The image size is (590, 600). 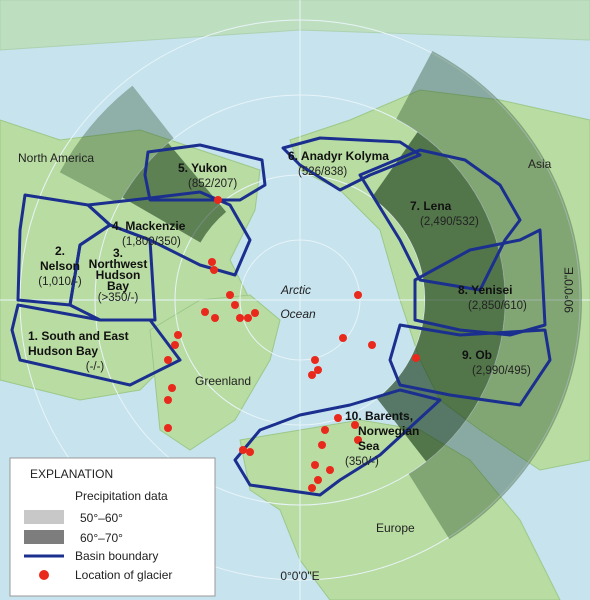 I want to click on basin-name: Hudson Bay, so click(x=63, y=351).